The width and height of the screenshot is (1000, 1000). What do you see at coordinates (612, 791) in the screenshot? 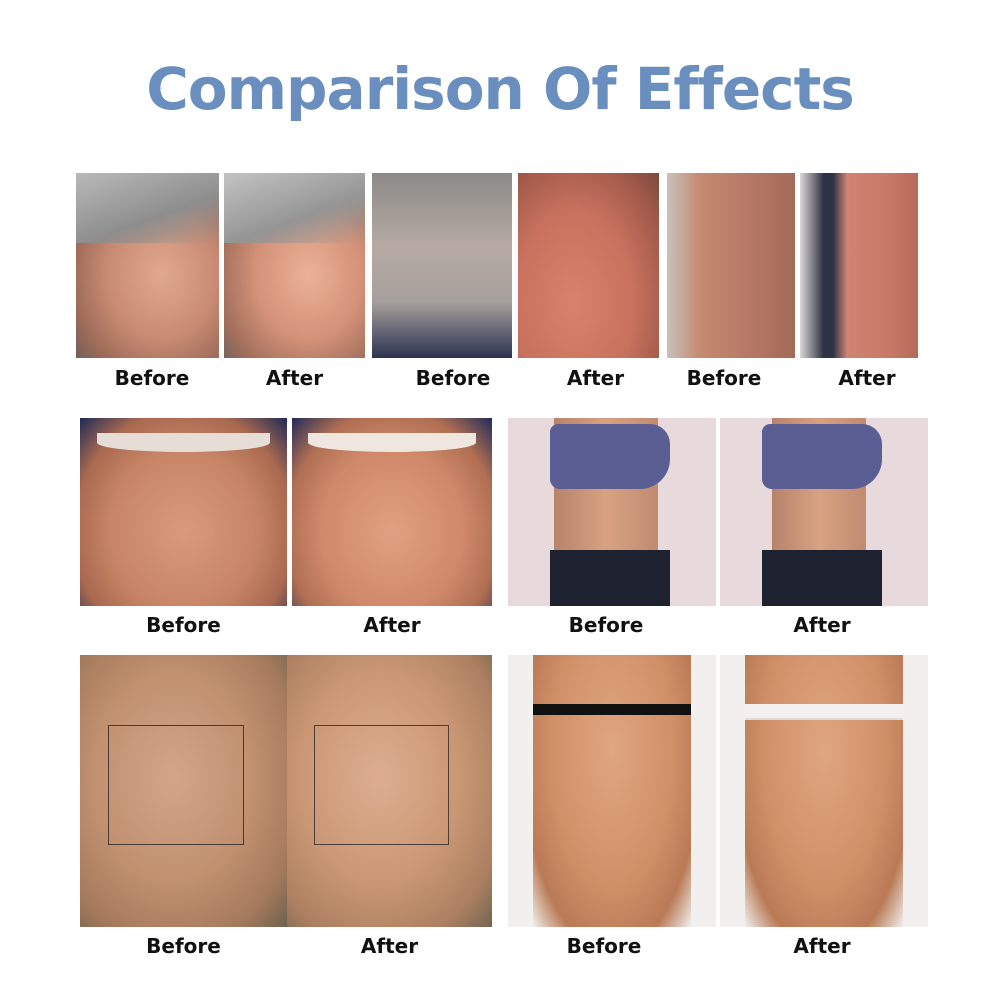
I see `buttocks-legs-before-photo` at bounding box center [612, 791].